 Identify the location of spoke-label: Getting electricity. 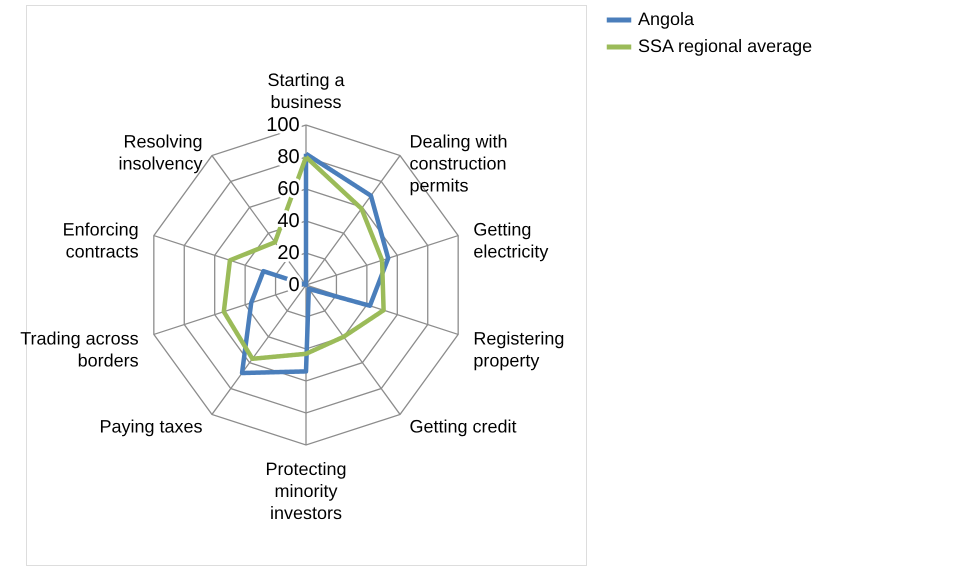
(510, 241).